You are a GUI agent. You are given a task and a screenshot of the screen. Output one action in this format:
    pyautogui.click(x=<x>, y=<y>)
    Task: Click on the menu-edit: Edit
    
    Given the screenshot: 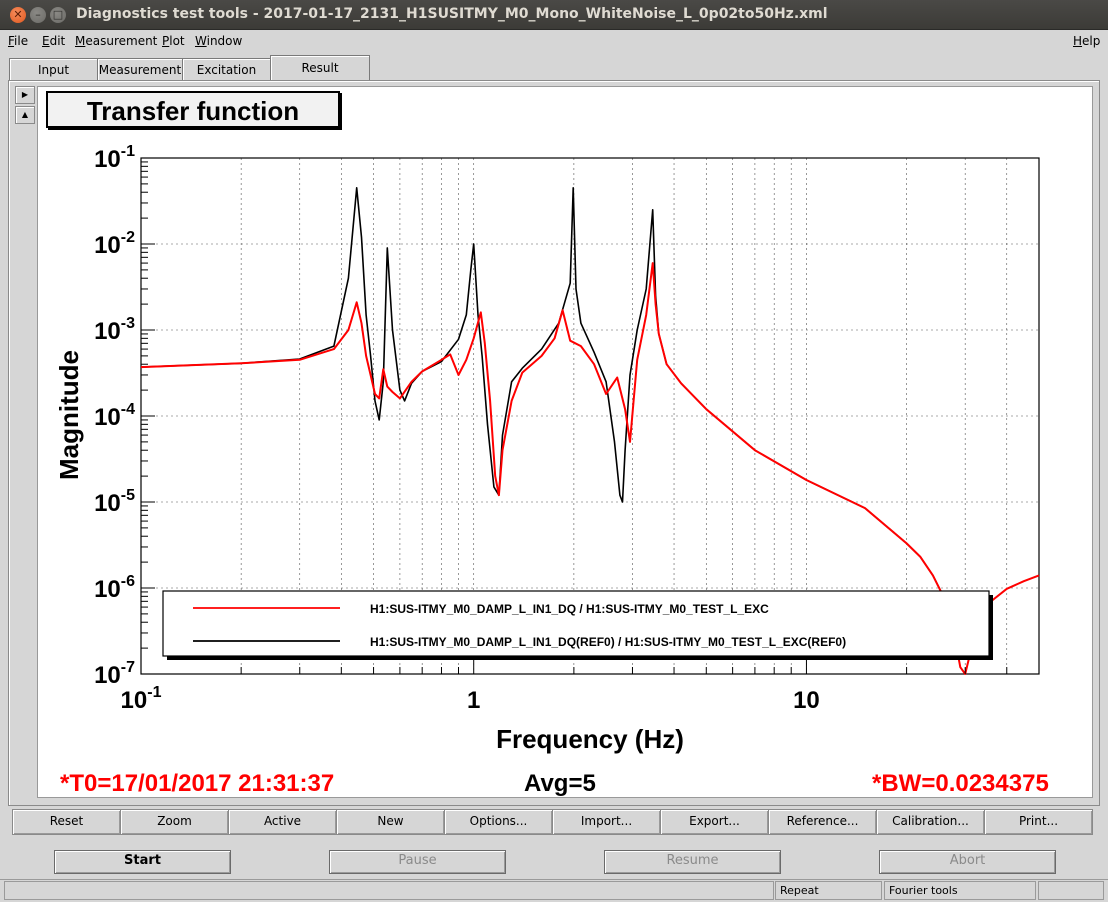 What is the action you would take?
    pyautogui.click(x=54, y=41)
    